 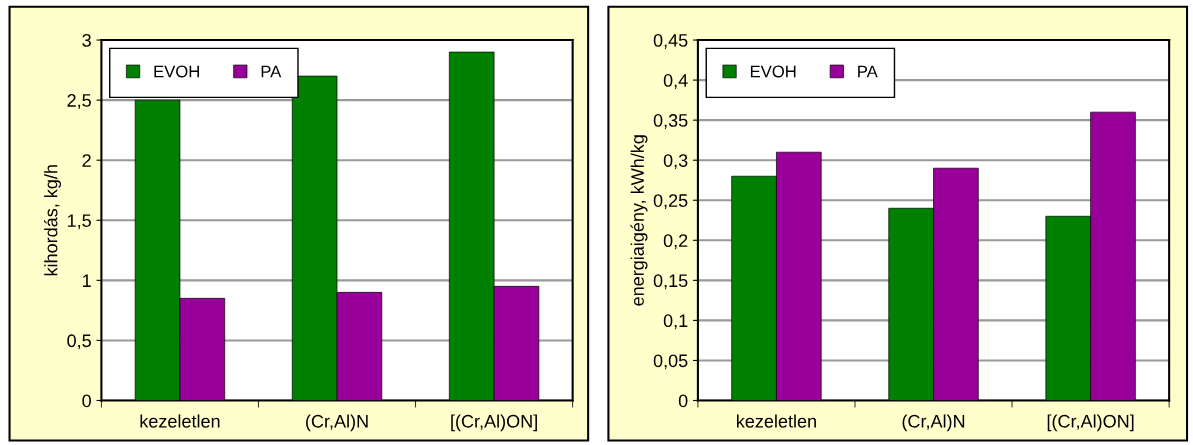 I want to click on y-tick-label: 0,35, so click(x=670, y=121).